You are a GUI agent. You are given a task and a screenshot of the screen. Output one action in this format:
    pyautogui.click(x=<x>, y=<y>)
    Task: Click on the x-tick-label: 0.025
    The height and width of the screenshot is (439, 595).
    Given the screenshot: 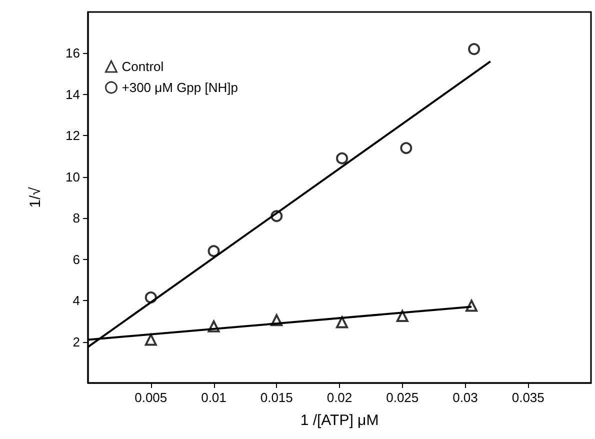 What is the action you would take?
    pyautogui.click(x=402, y=397)
    